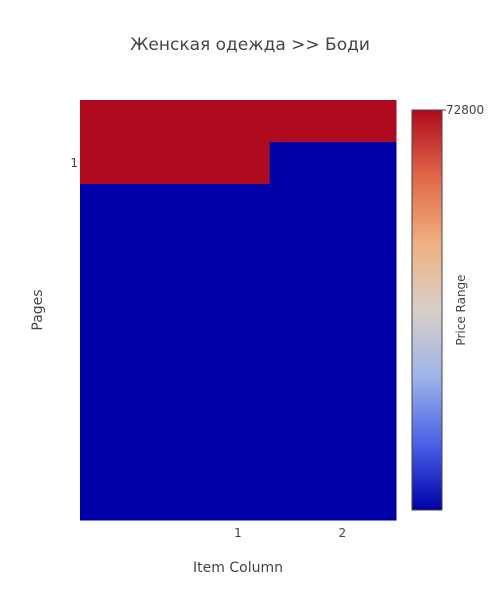 The height and width of the screenshot is (600, 500). Describe the element at coordinates (38, 309) in the screenshot. I see `y-axis-label: Pages` at that location.